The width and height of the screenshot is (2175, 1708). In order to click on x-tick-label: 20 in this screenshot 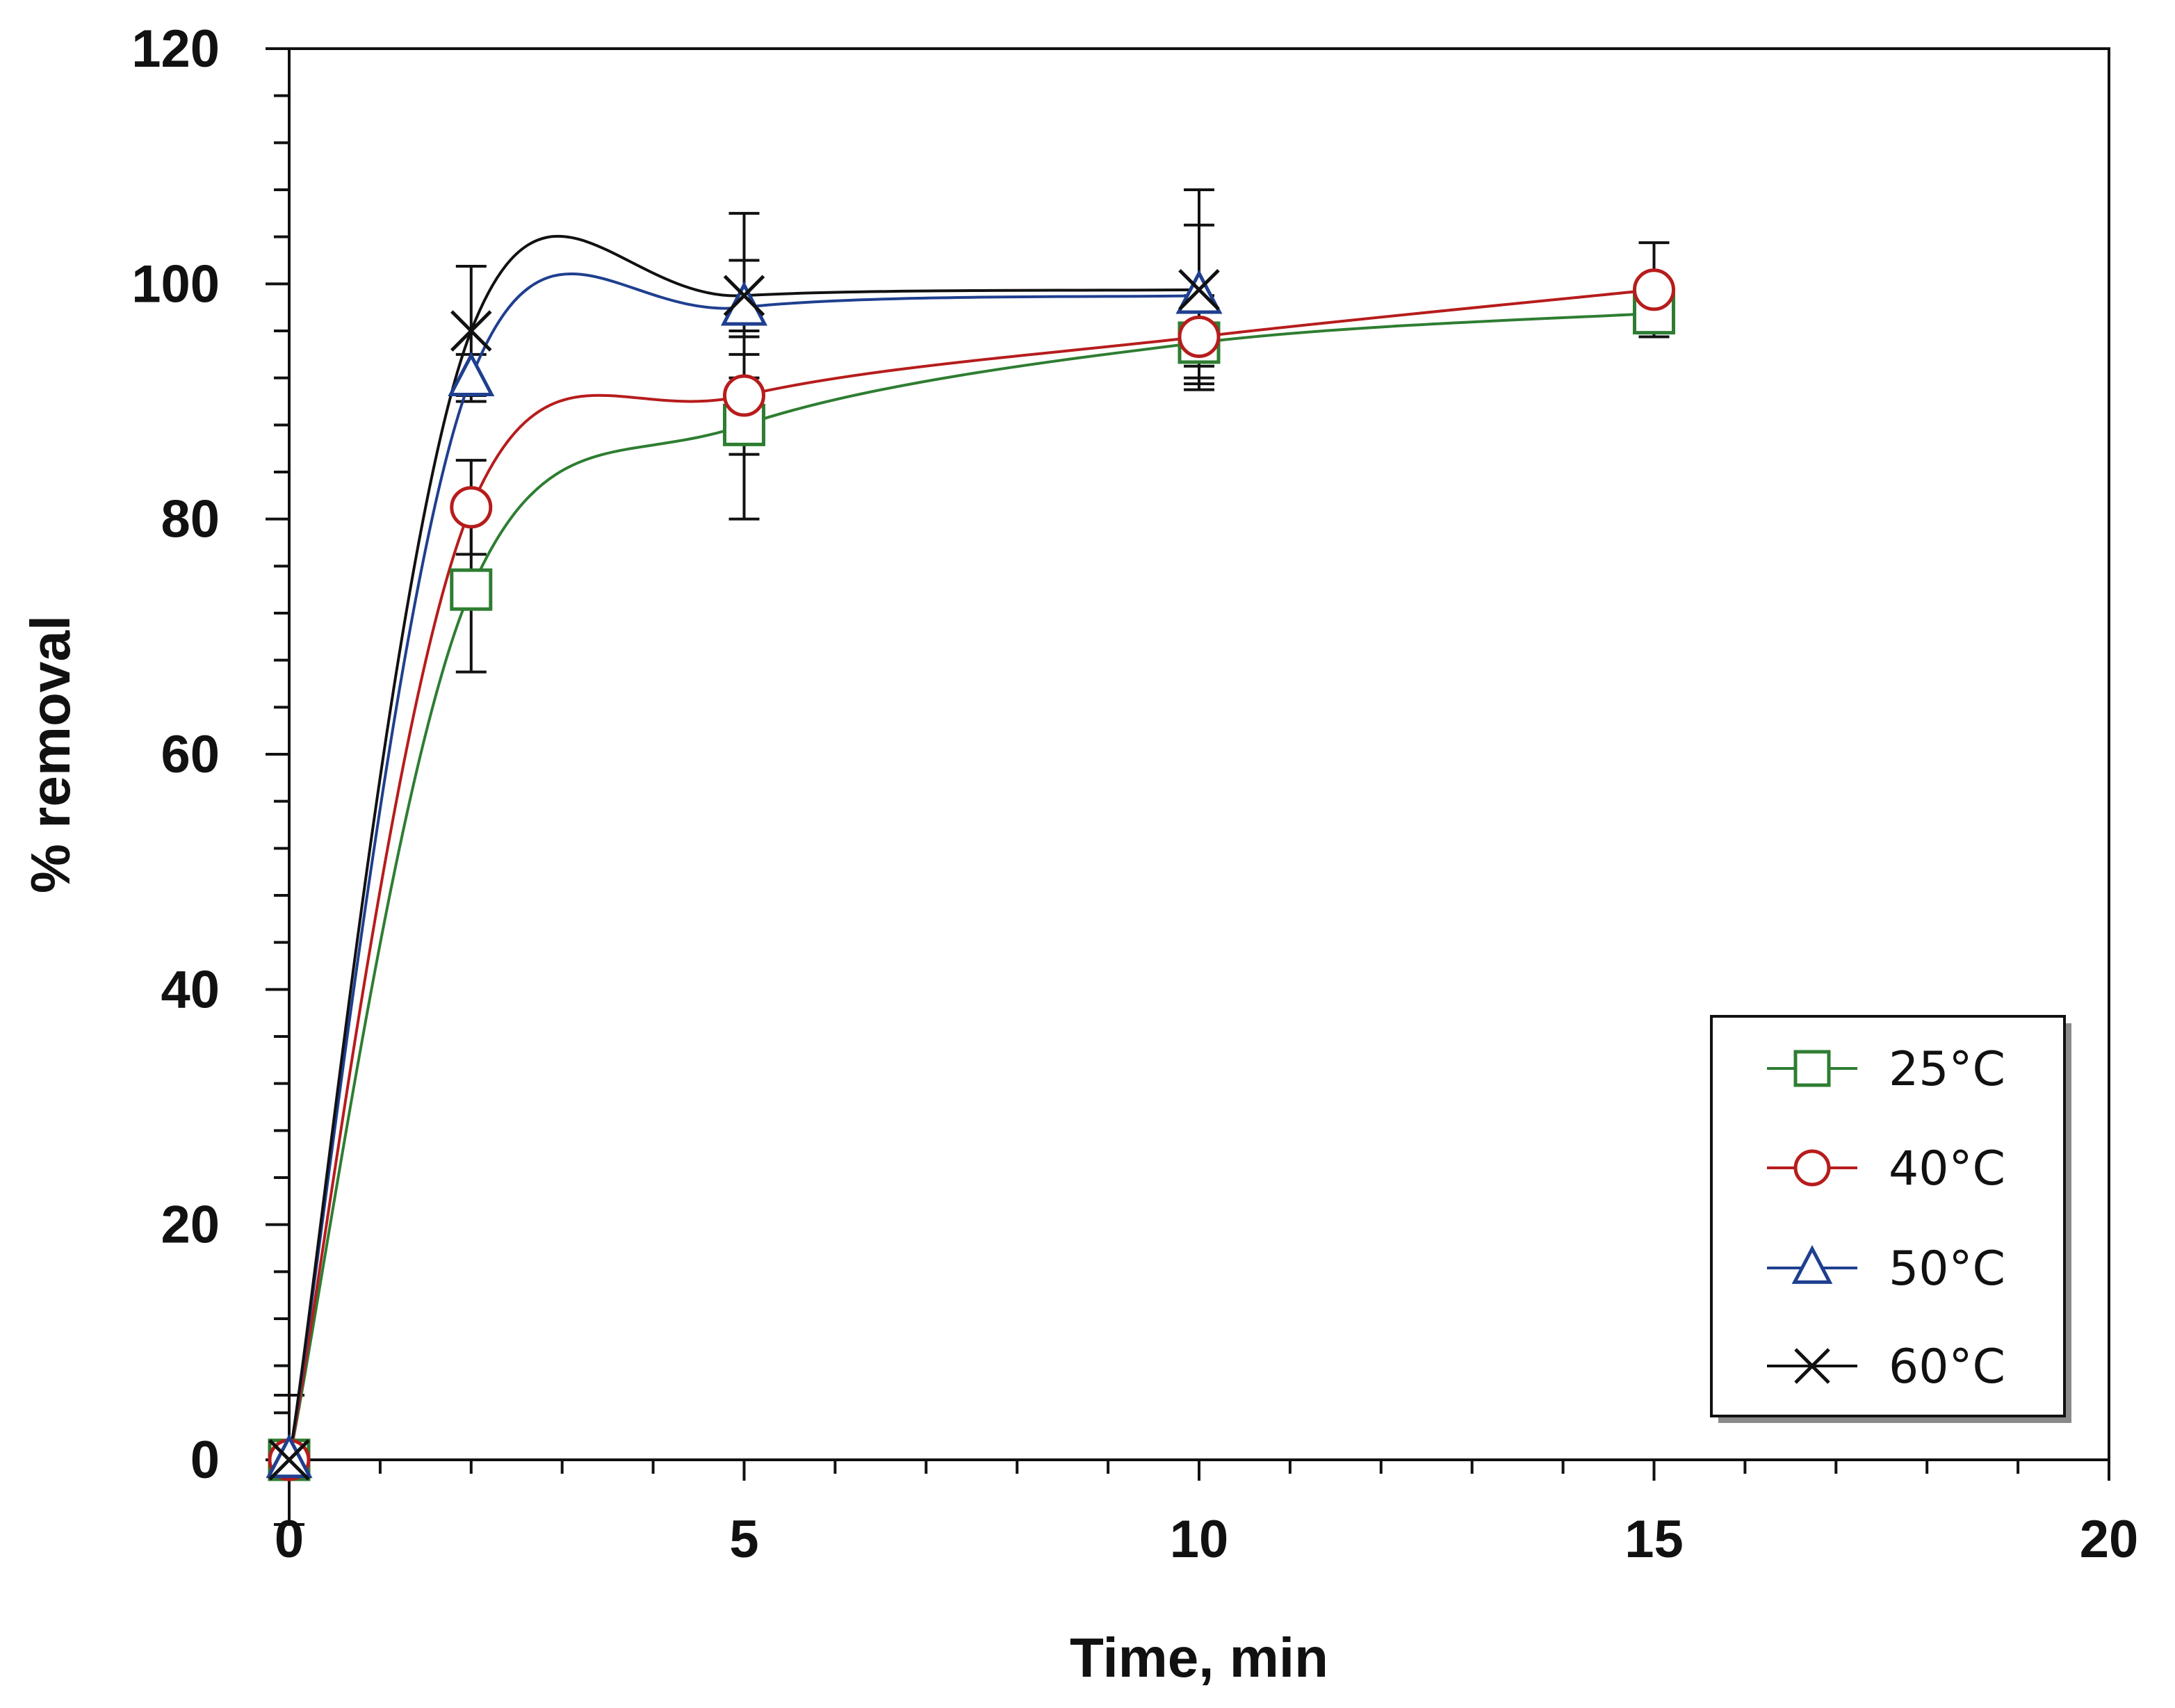, I will do `click(2109, 1540)`.